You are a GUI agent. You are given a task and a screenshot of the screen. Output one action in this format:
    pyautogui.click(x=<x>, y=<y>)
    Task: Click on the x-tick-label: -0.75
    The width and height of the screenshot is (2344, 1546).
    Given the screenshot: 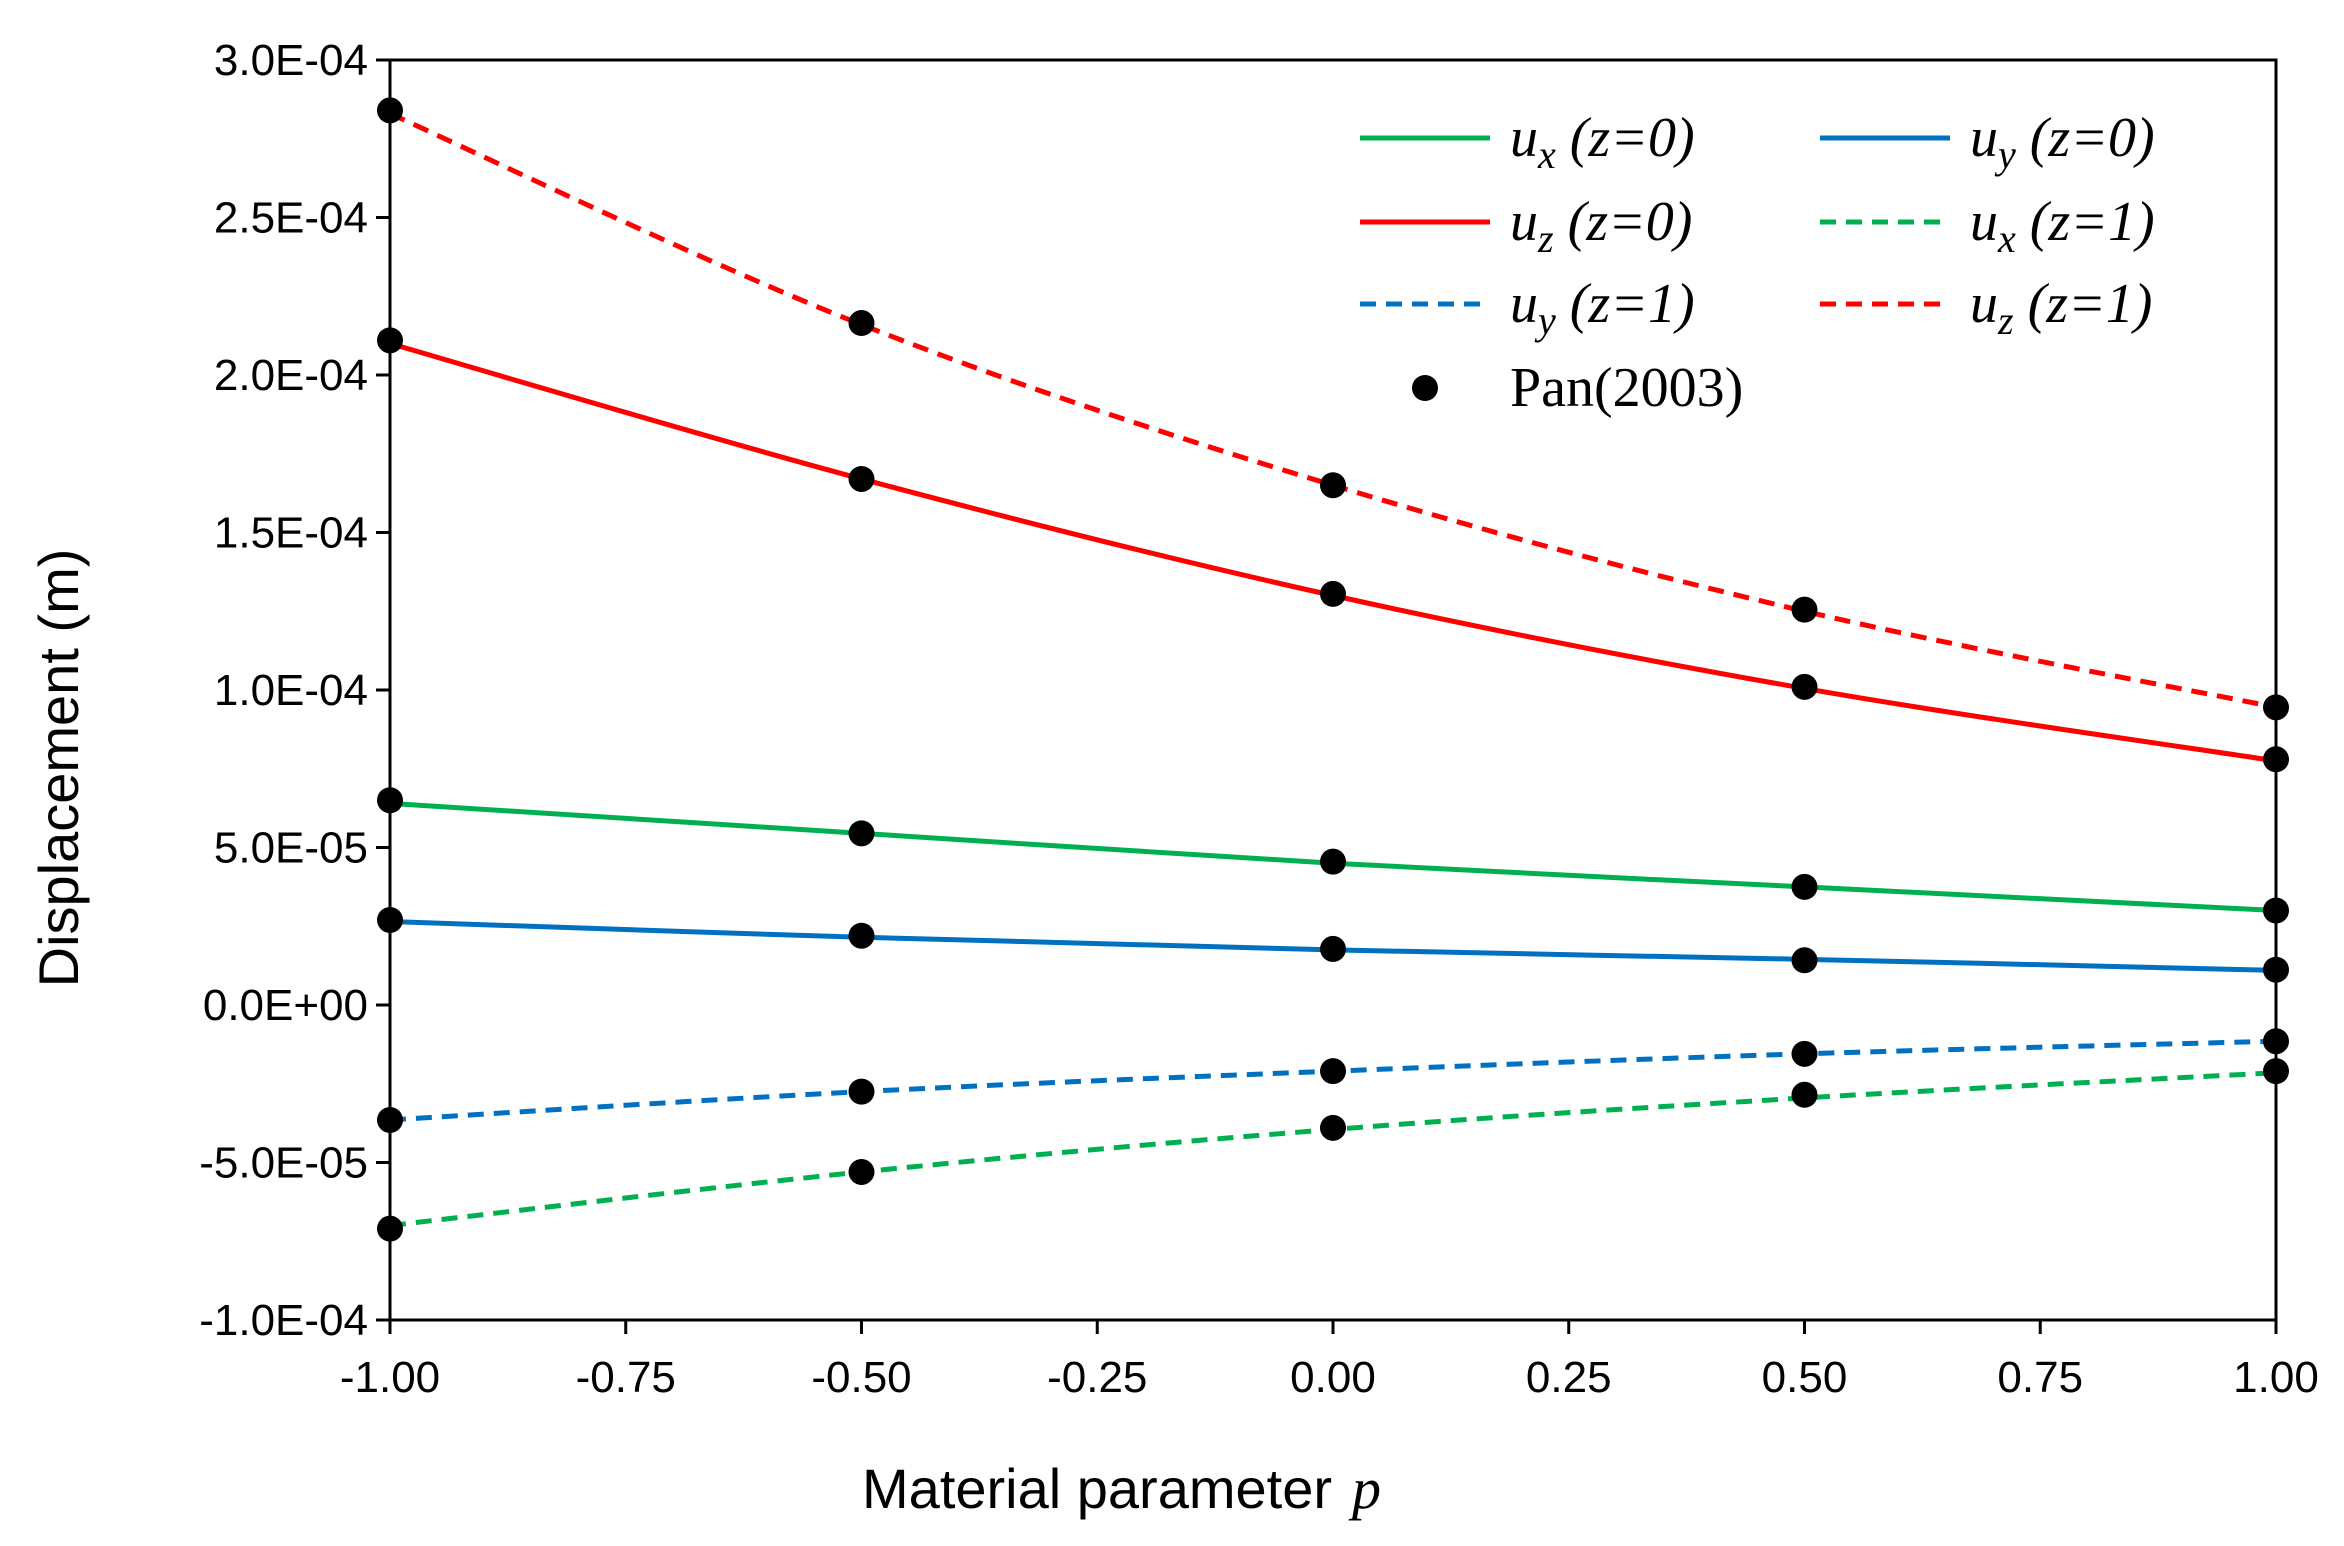 What is the action you would take?
    pyautogui.click(x=626, y=1377)
    